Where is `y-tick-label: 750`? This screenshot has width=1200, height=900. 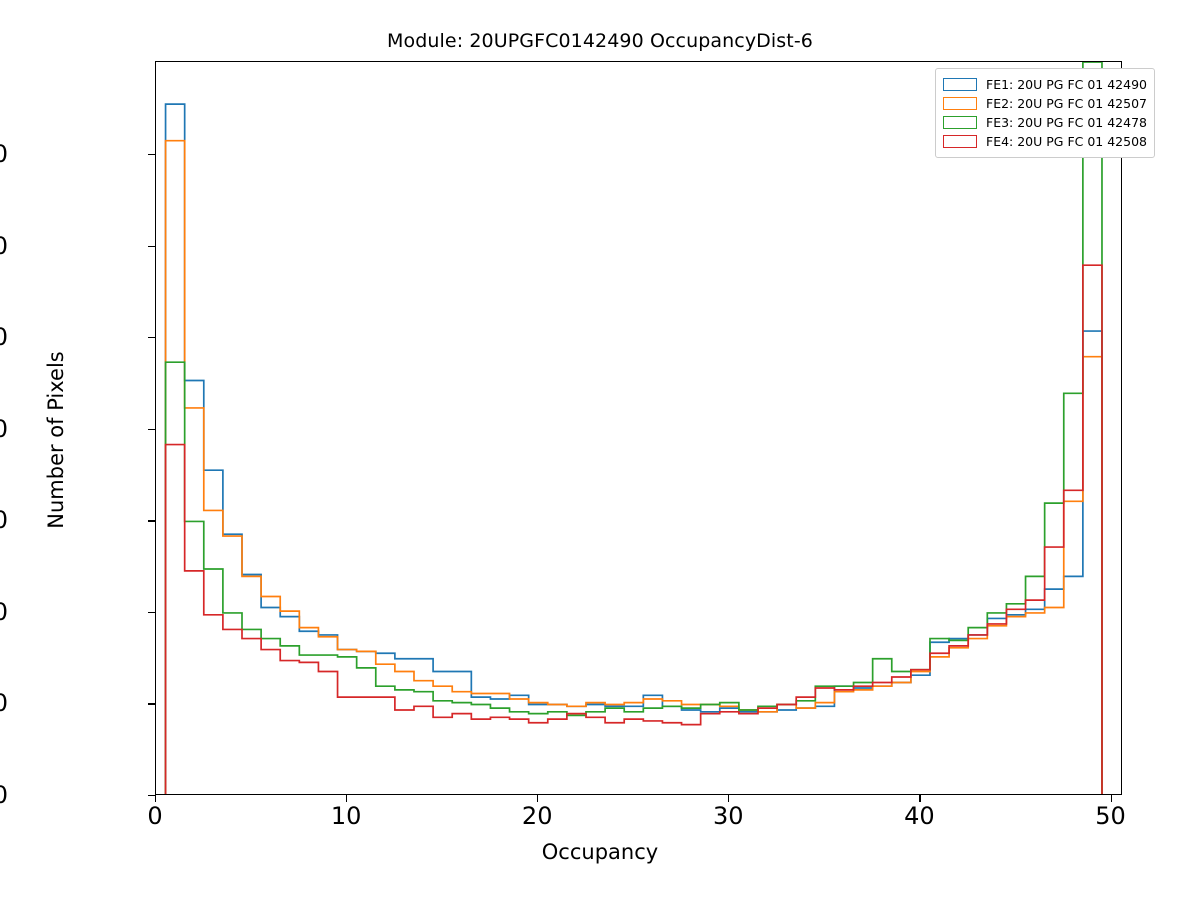 y-tick-label: 750 is located at coordinates (4, 520).